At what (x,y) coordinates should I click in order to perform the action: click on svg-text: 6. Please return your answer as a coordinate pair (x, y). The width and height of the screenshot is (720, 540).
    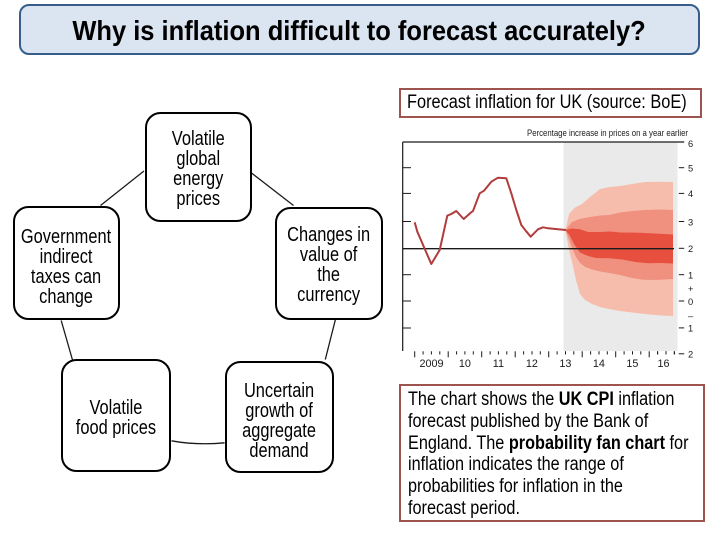
    Looking at the image, I should click on (690, 144).